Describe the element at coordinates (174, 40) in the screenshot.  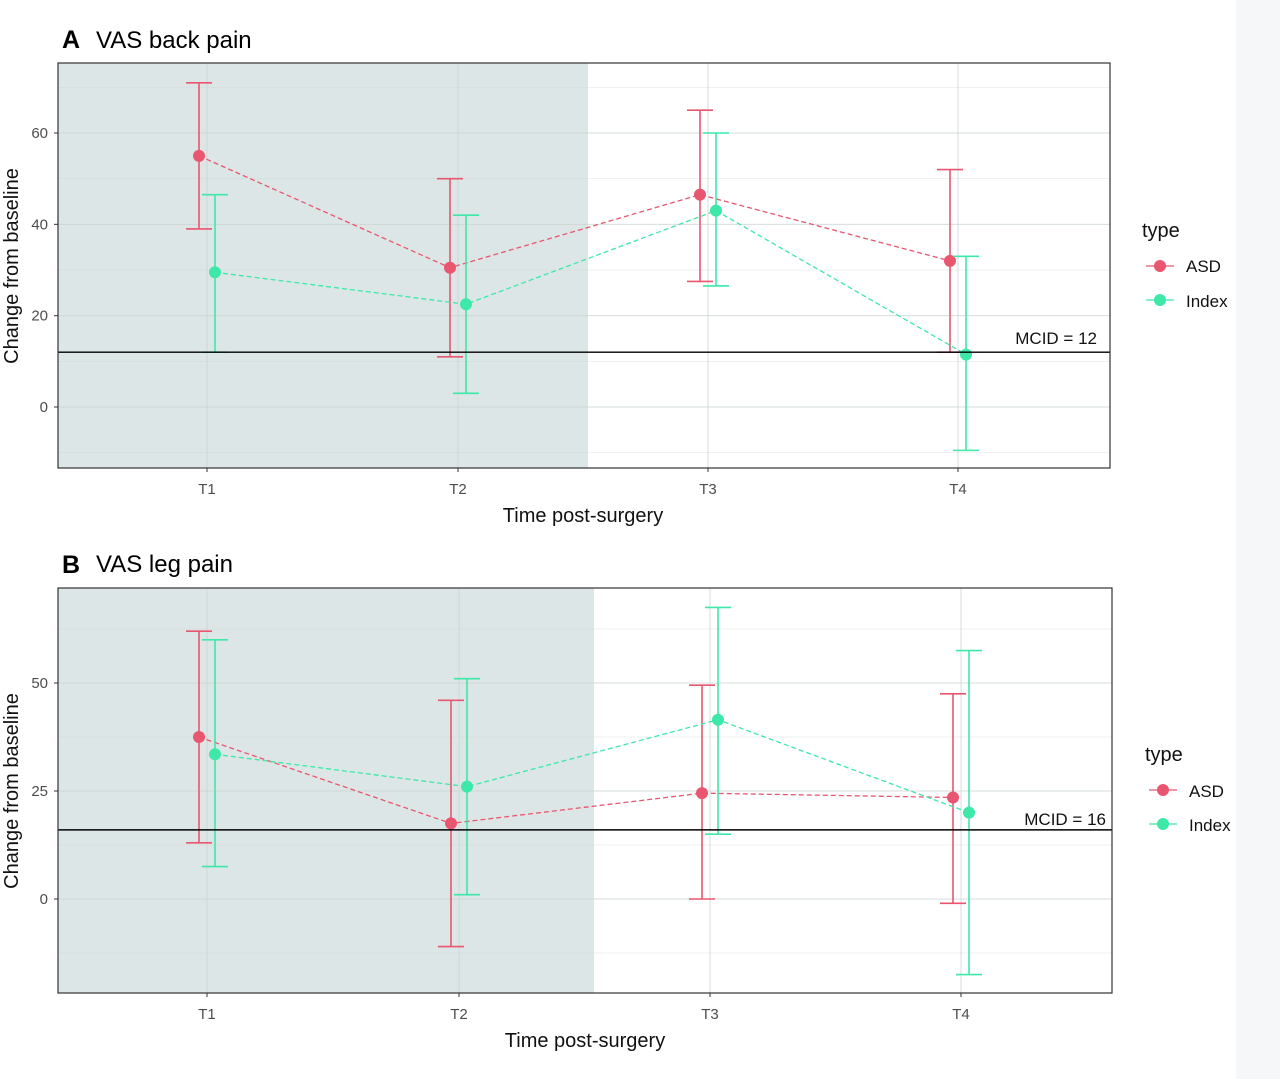
I see `panel-a-title: VAS back pain` at that location.